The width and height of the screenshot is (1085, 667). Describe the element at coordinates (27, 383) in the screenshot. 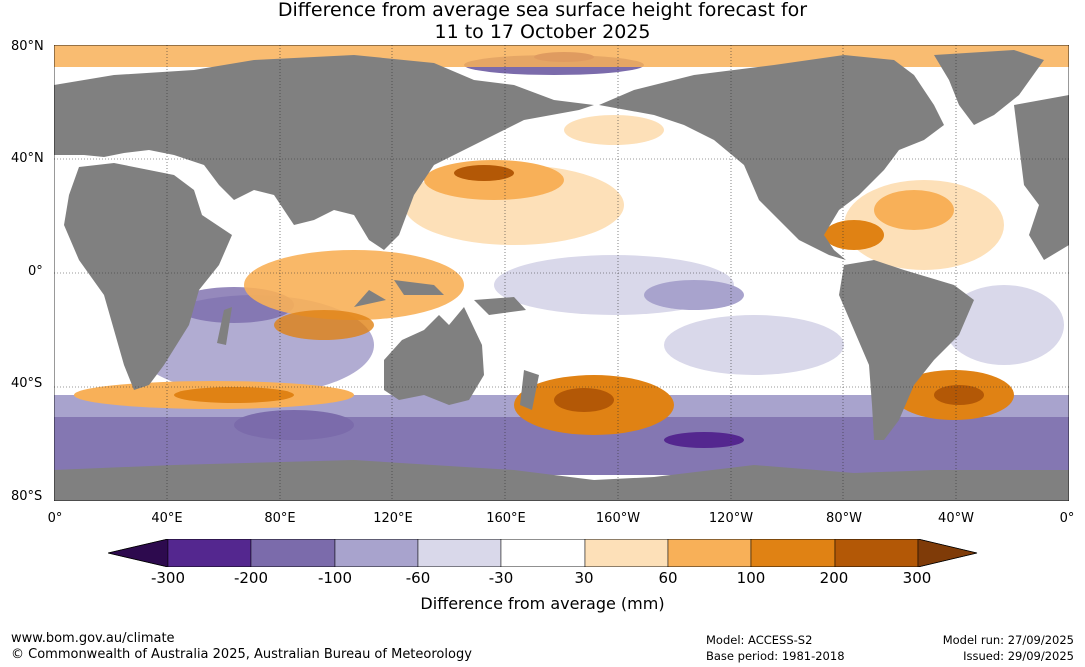

I see `lat-label-40s: 40°S` at that location.